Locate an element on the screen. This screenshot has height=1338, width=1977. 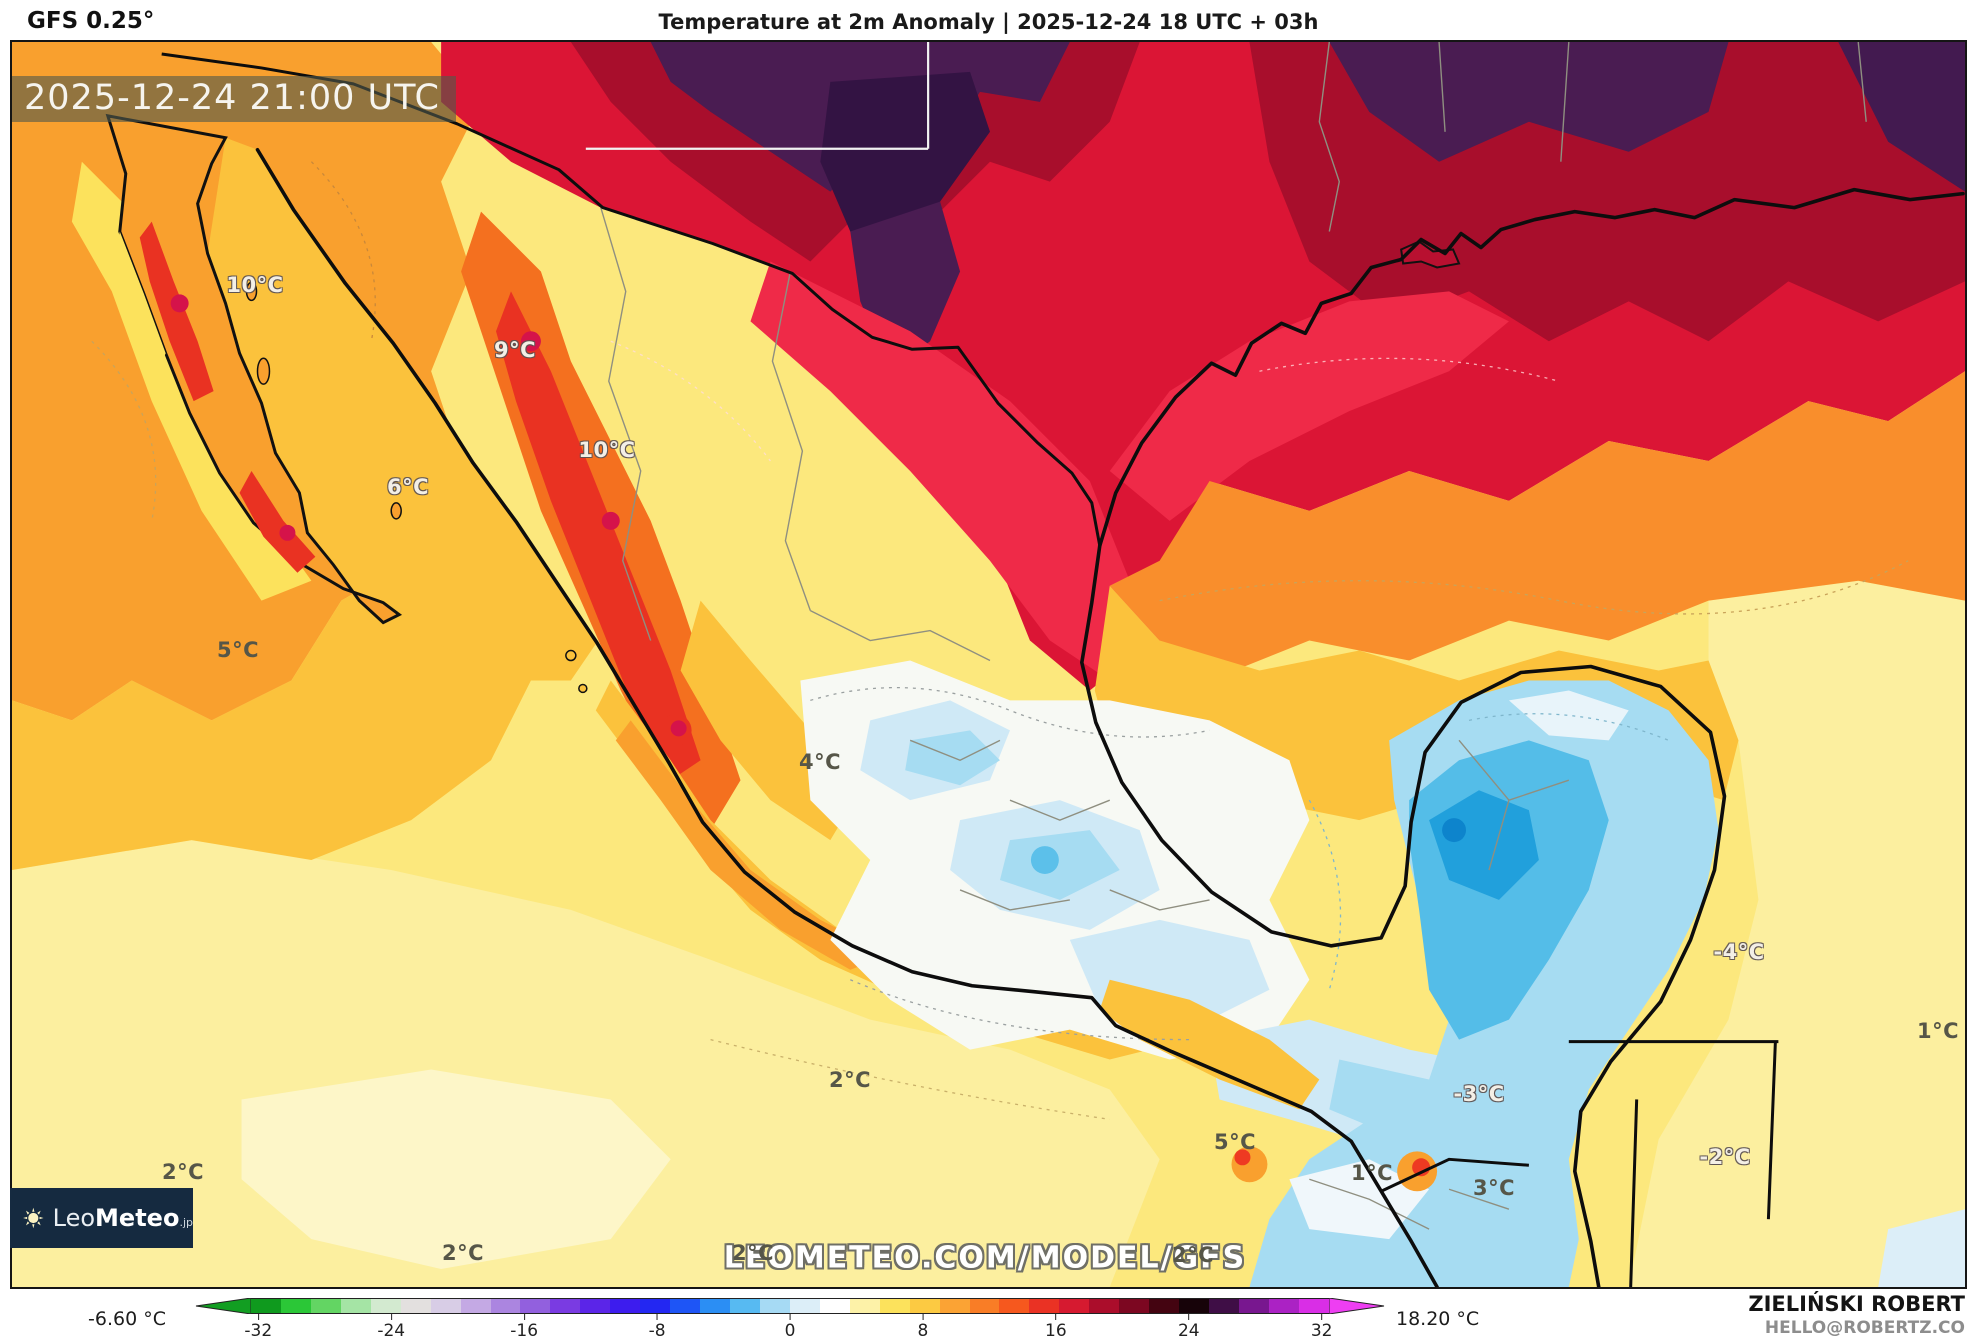
colorbar-tick: -8 is located at coordinates (657, 1326).